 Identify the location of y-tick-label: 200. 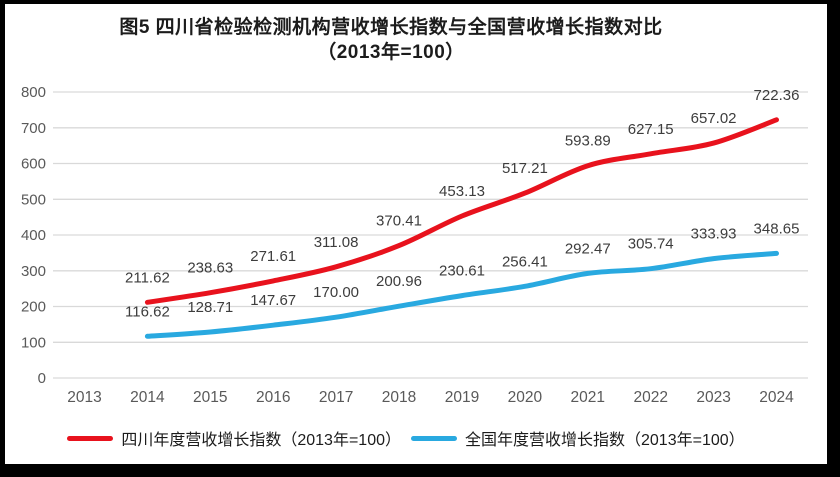
(33, 307).